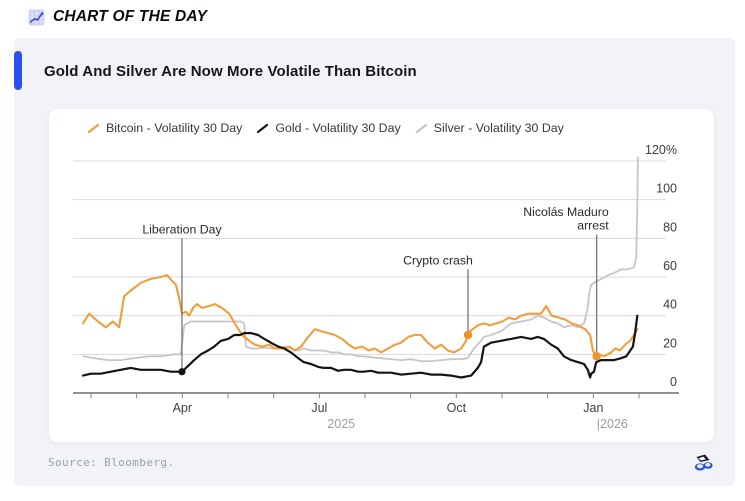 The image size is (745, 501). I want to click on legend-label: Bitcoin - Volatility 30 Day, so click(174, 128).